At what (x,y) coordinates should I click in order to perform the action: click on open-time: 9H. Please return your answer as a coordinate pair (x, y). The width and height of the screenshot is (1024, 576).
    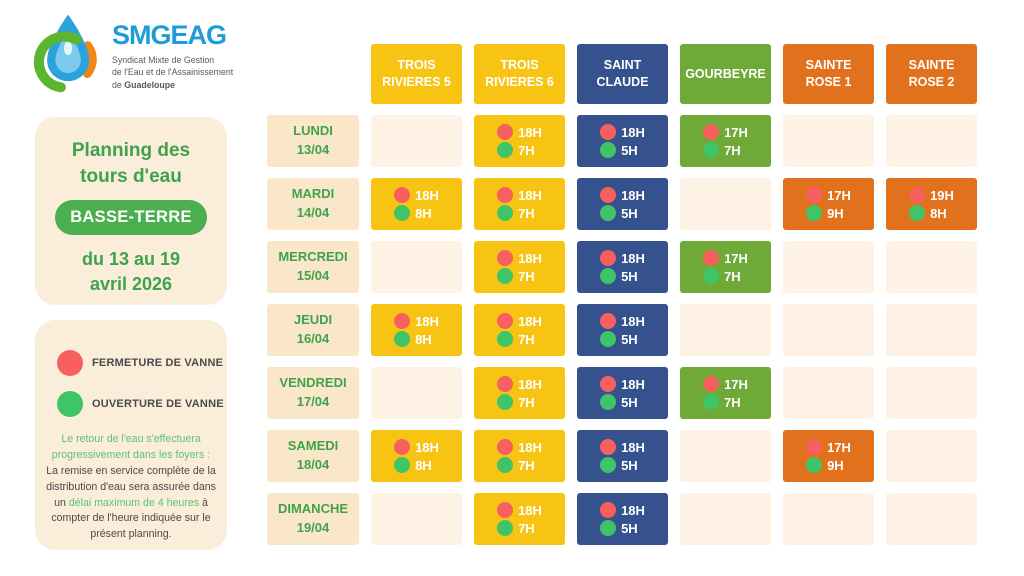
    Looking at the image, I should click on (828, 465).